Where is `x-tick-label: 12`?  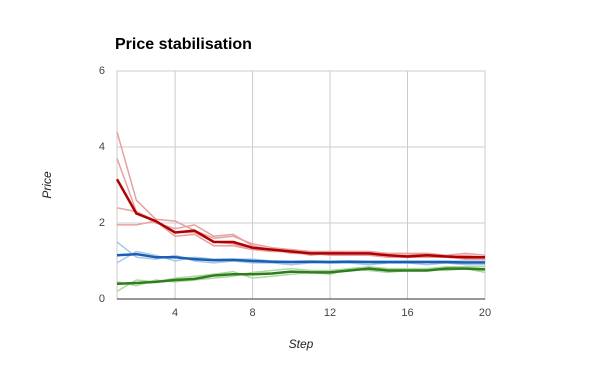 x-tick-label: 12 is located at coordinates (330, 313).